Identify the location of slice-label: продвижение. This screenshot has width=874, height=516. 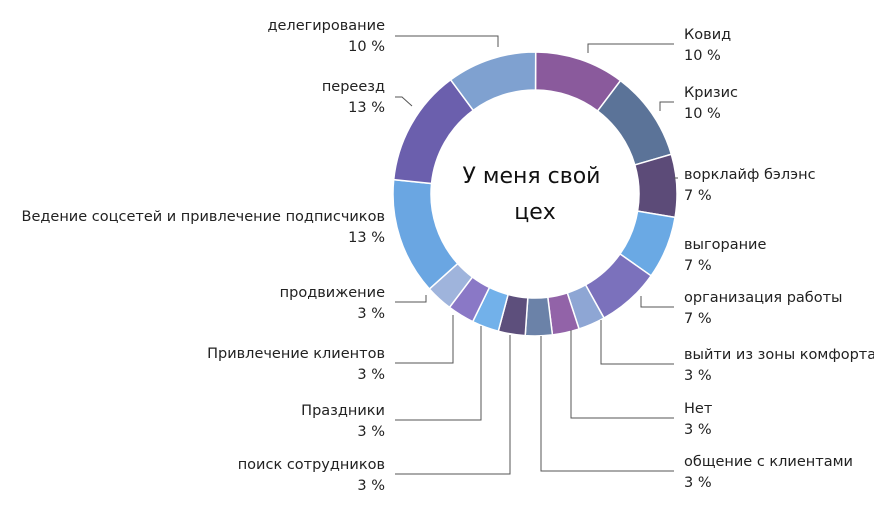
(332, 293).